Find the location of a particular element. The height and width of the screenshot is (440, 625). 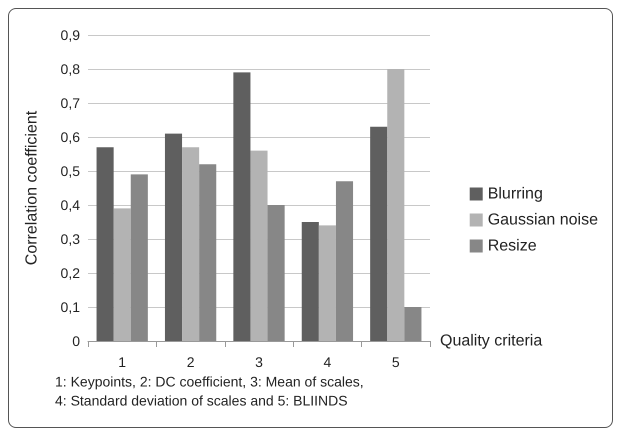

x-tick-label: 2 is located at coordinates (190, 362).